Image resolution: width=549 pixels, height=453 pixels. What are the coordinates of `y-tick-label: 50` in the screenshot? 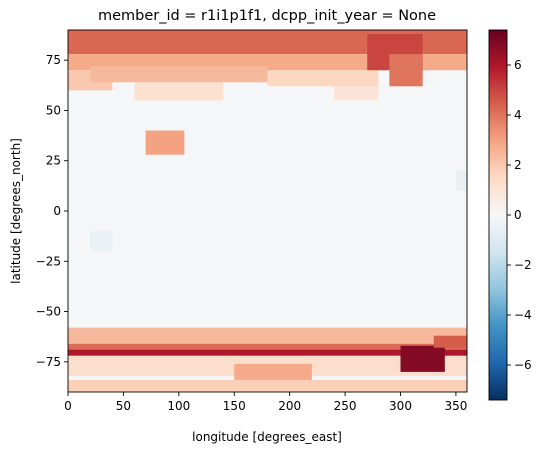 It's located at (53, 110).